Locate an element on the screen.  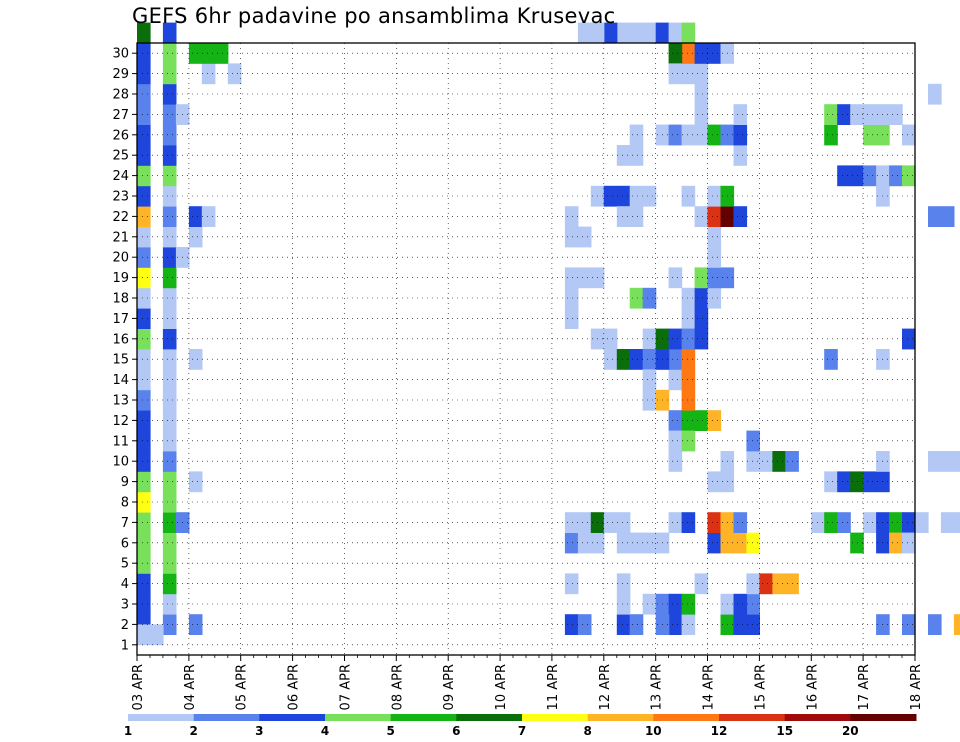
x-tick-label: 10 APR is located at coordinates (501, 687).